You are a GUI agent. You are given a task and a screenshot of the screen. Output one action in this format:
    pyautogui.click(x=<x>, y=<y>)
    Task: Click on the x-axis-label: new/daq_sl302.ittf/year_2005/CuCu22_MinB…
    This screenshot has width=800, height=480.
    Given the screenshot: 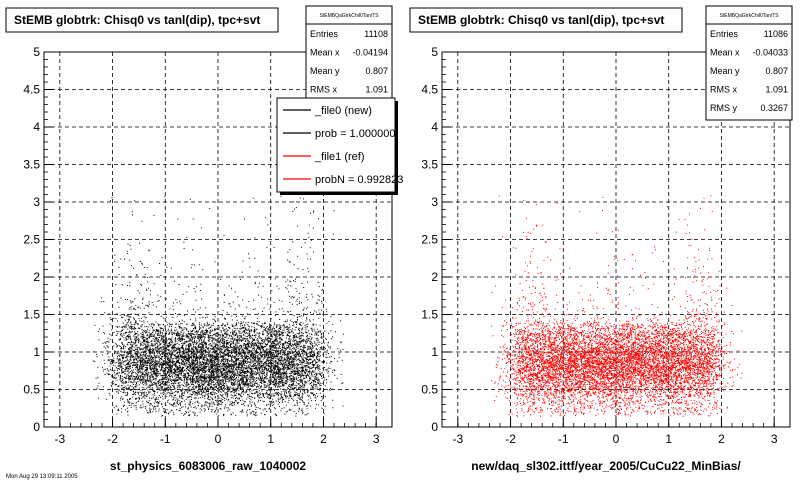 What is the action you would take?
    pyautogui.click(x=606, y=466)
    